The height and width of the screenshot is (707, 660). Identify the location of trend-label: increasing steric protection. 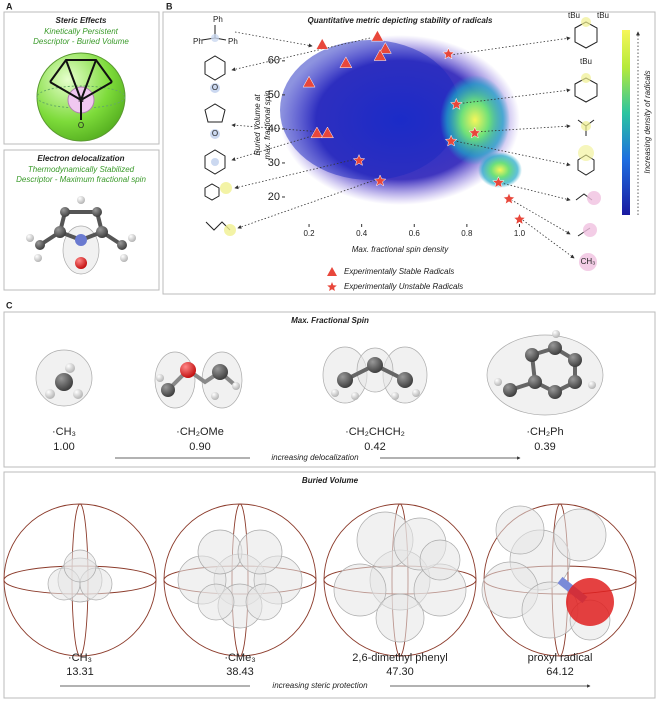
(320, 685).